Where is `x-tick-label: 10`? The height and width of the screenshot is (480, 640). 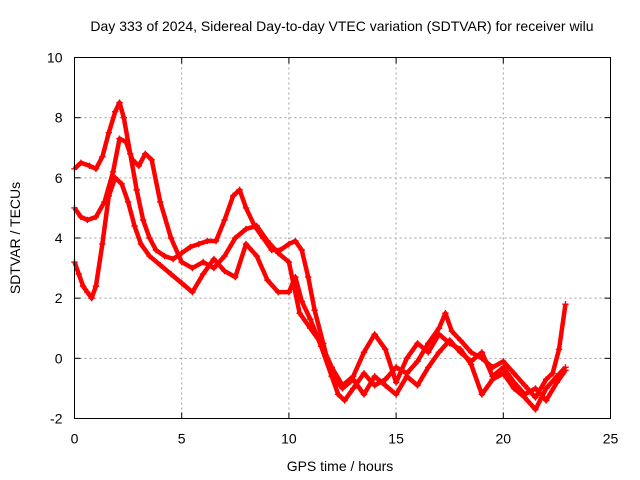 x-tick-label: 10 is located at coordinates (289, 439).